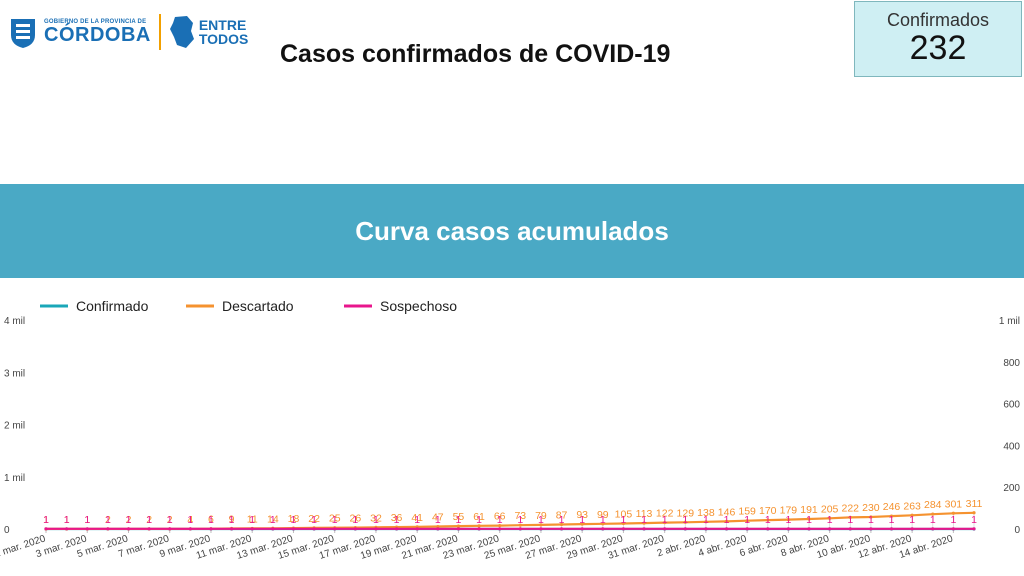 The image size is (1024, 576). I want to click on data-label-descartado: 61, so click(479, 517).